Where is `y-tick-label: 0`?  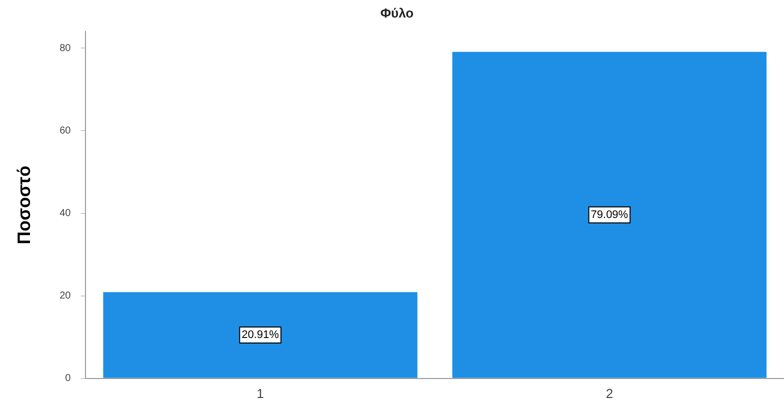 y-tick-label: 0 is located at coordinates (68, 378).